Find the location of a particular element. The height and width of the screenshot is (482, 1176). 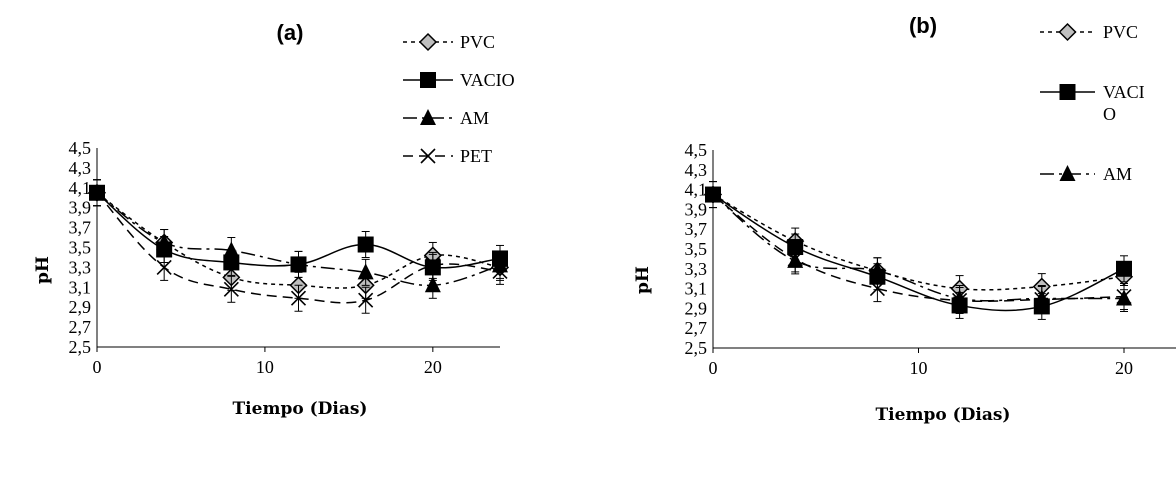

series-pvc is located at coordinates (298, 239).